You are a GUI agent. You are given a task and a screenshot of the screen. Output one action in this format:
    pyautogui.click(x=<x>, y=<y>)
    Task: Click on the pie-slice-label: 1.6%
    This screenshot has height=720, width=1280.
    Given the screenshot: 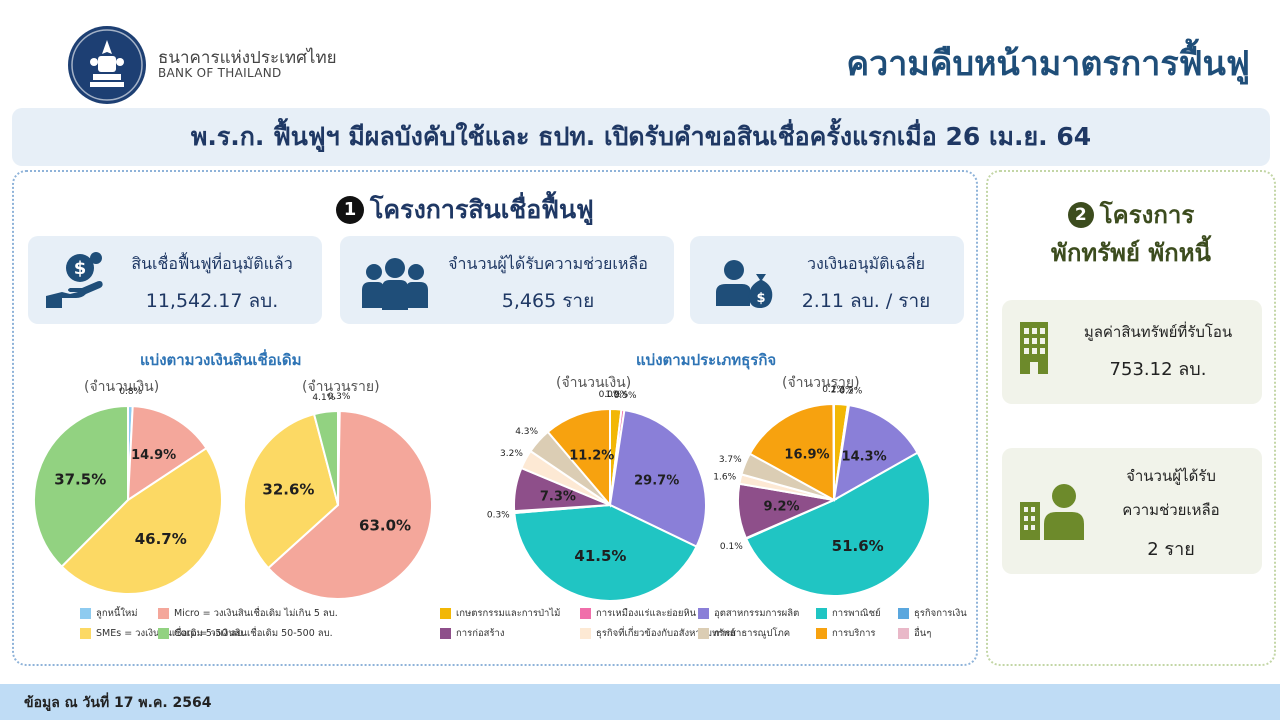 What is the action you would take?
    pyautogui.click(x=724, y=478)
    